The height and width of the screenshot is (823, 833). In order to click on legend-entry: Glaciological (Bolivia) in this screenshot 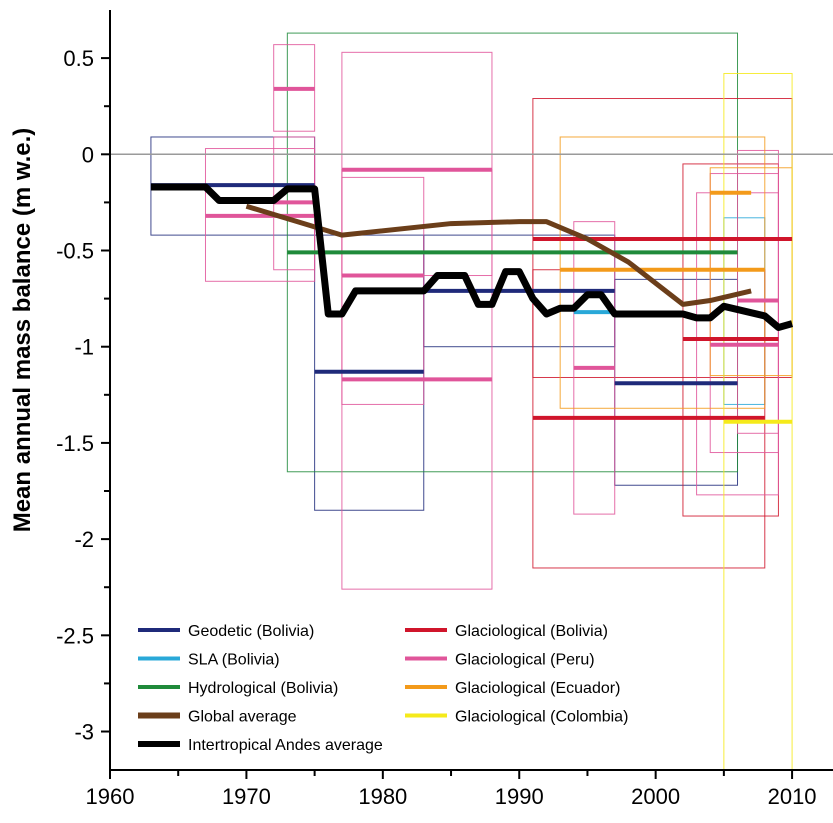, I will do `click(506, 631)`.